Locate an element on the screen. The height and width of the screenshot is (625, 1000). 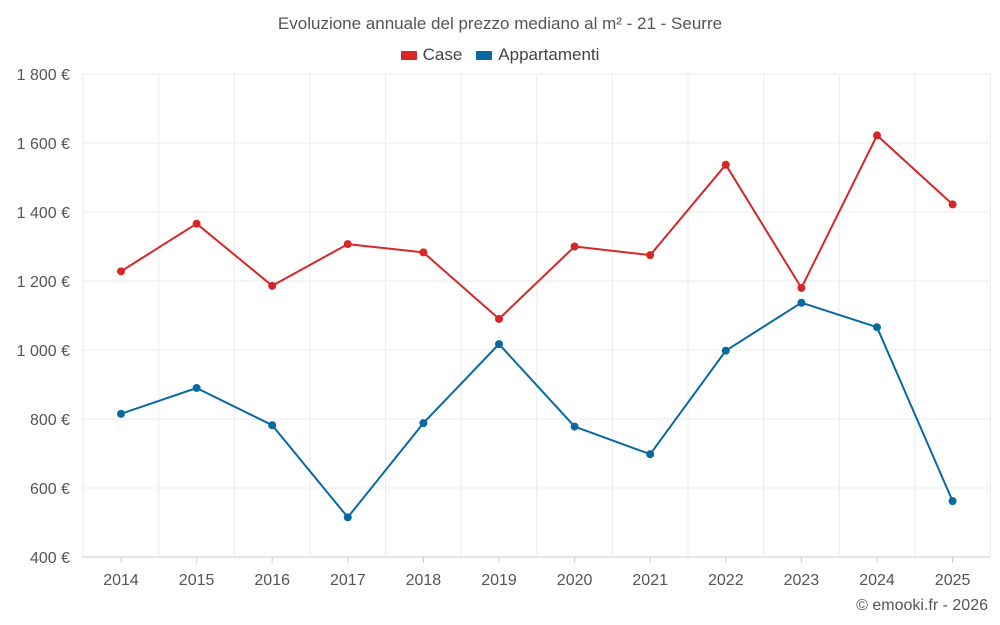
x-tick-label: 2014 is located at coordinates (121, 580).